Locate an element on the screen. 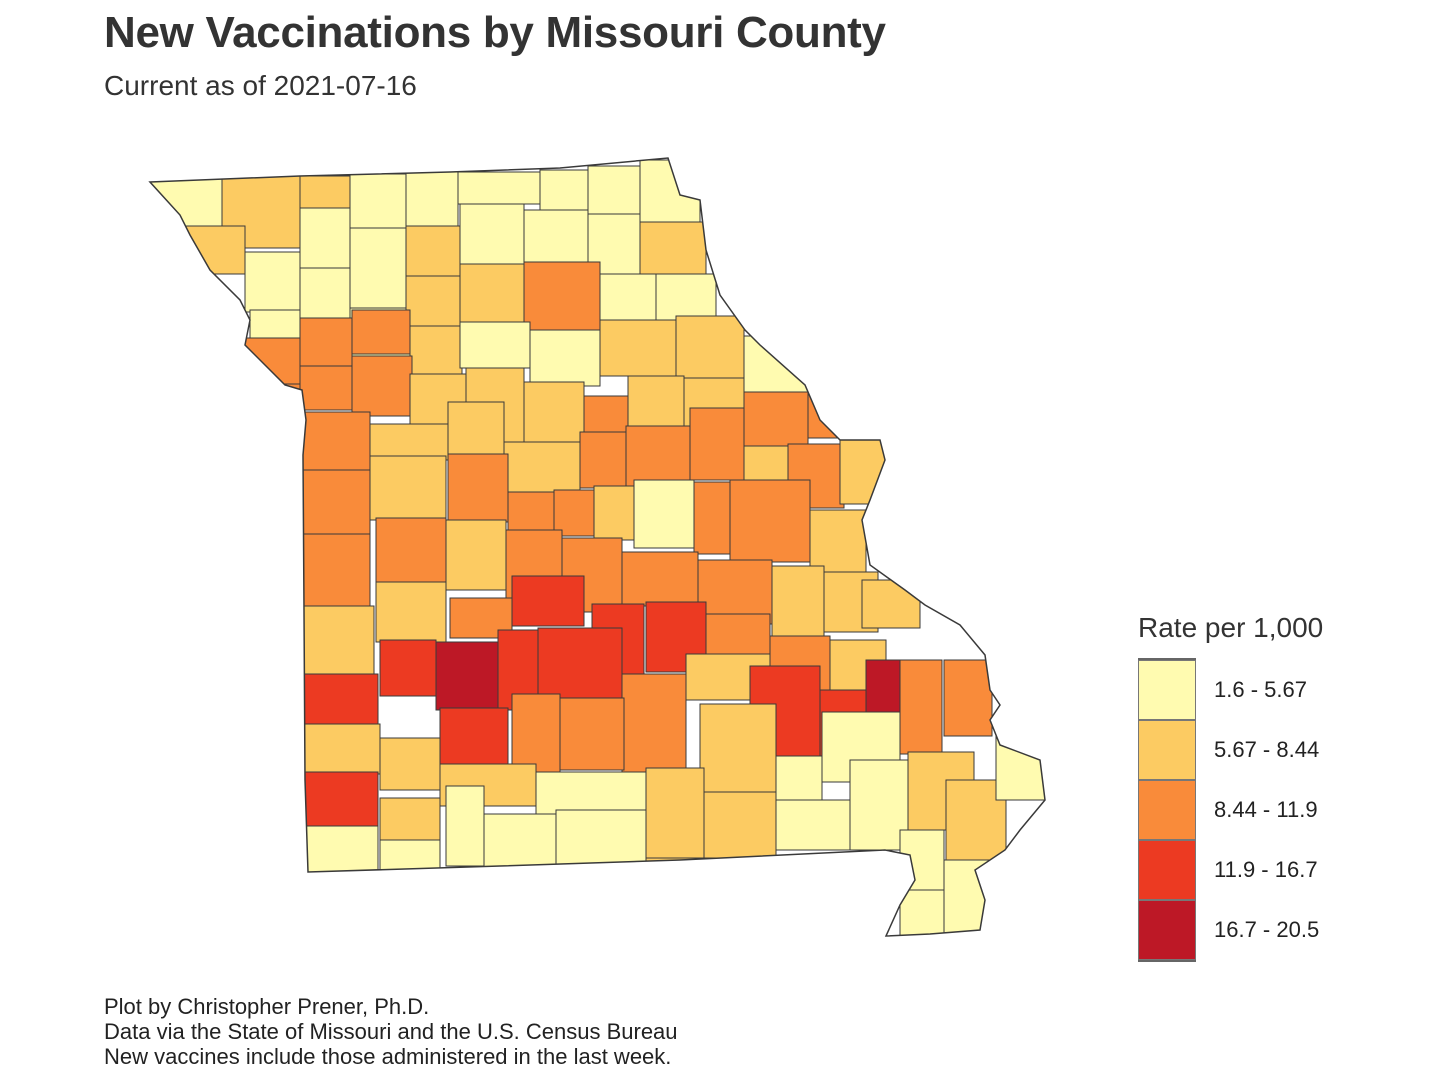 The height and width of the screenshot is (1092, 1456). legend-item-3: 8.44 - 11.9 is located at coordinates (1228, 810).